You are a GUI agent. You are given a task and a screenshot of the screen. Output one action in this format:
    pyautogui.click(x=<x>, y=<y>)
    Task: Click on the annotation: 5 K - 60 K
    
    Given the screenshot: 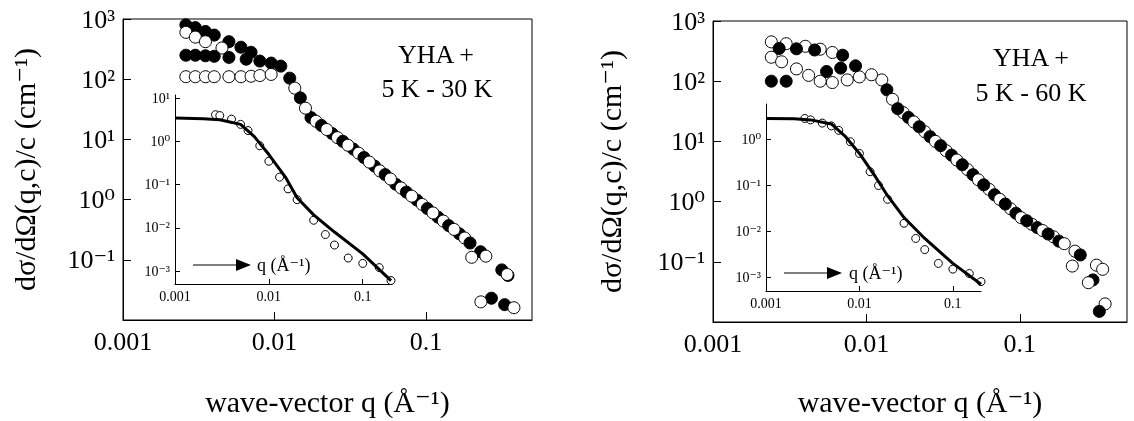 What is the action you would take?
    pyautogui.click(x=1031, y=92)
    